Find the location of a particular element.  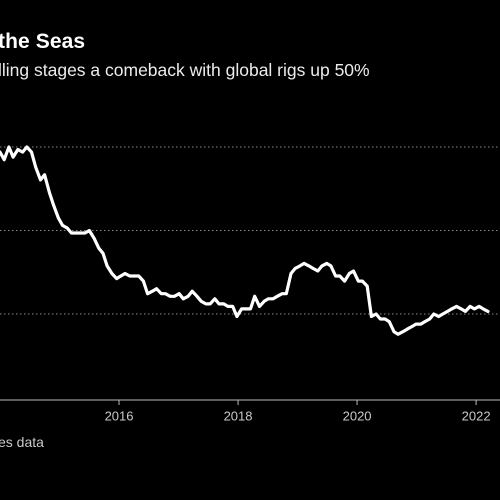

x-axis-ticks is located at coordinates (297, 402).